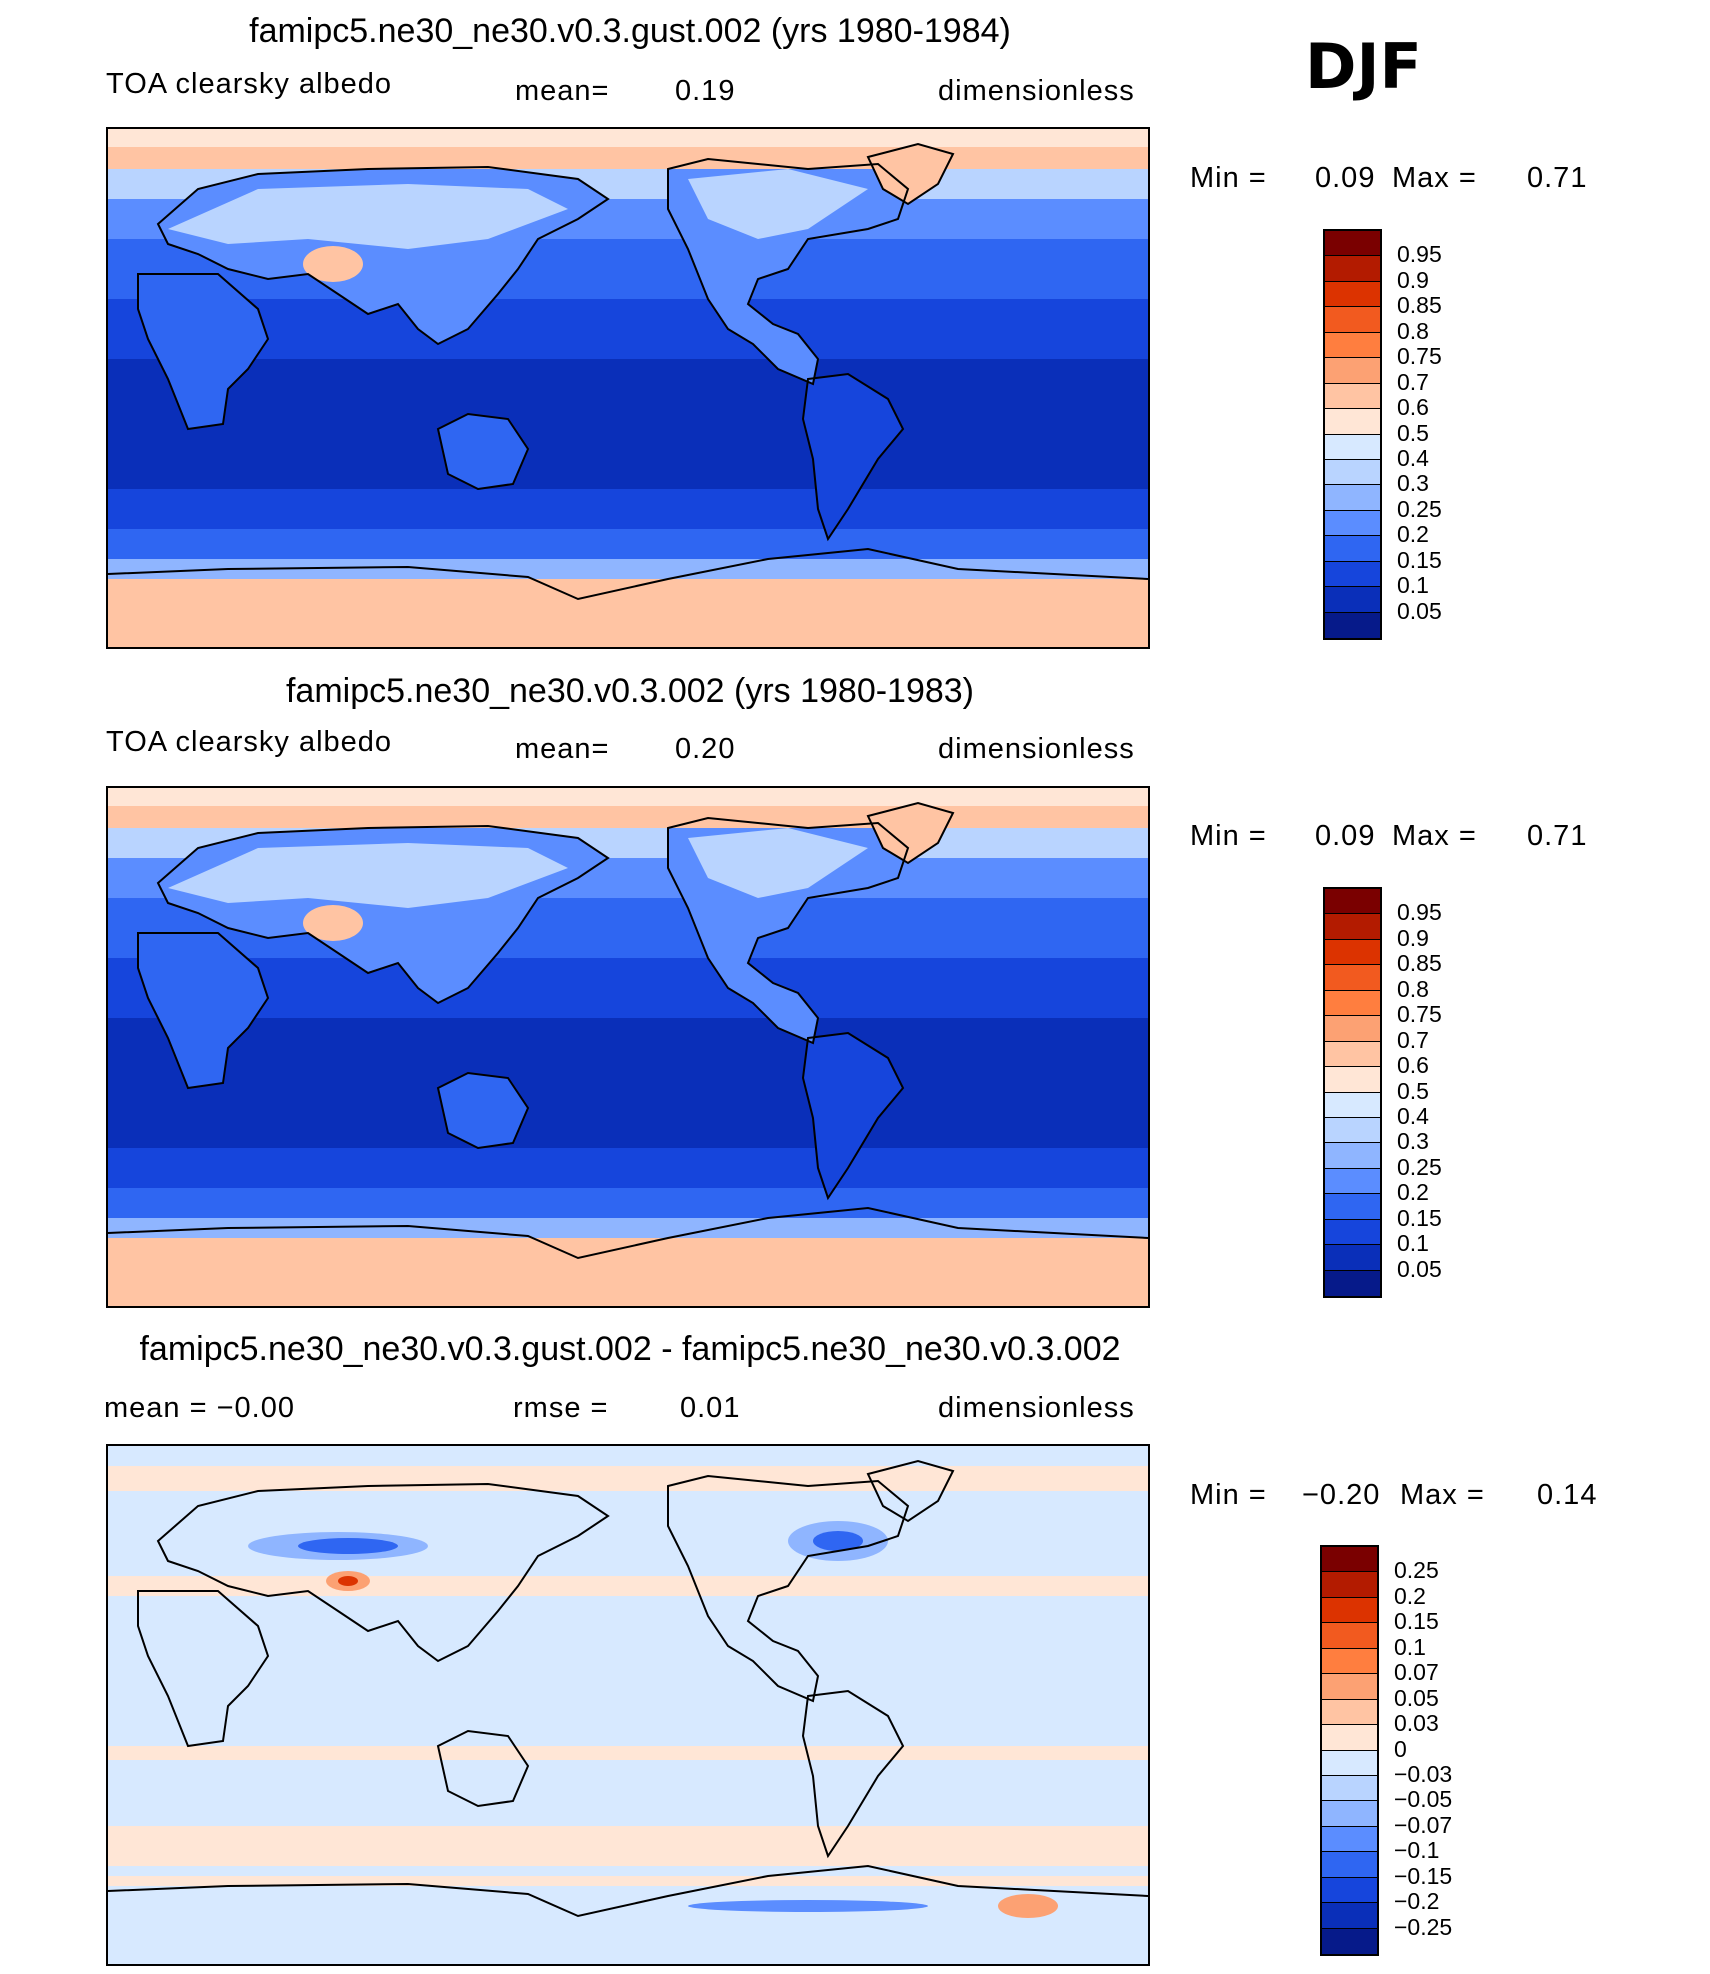  Describe the element at coordinates (1423, 1799) in the screenshot. I see `colorbar-label: −0.05` at that location.